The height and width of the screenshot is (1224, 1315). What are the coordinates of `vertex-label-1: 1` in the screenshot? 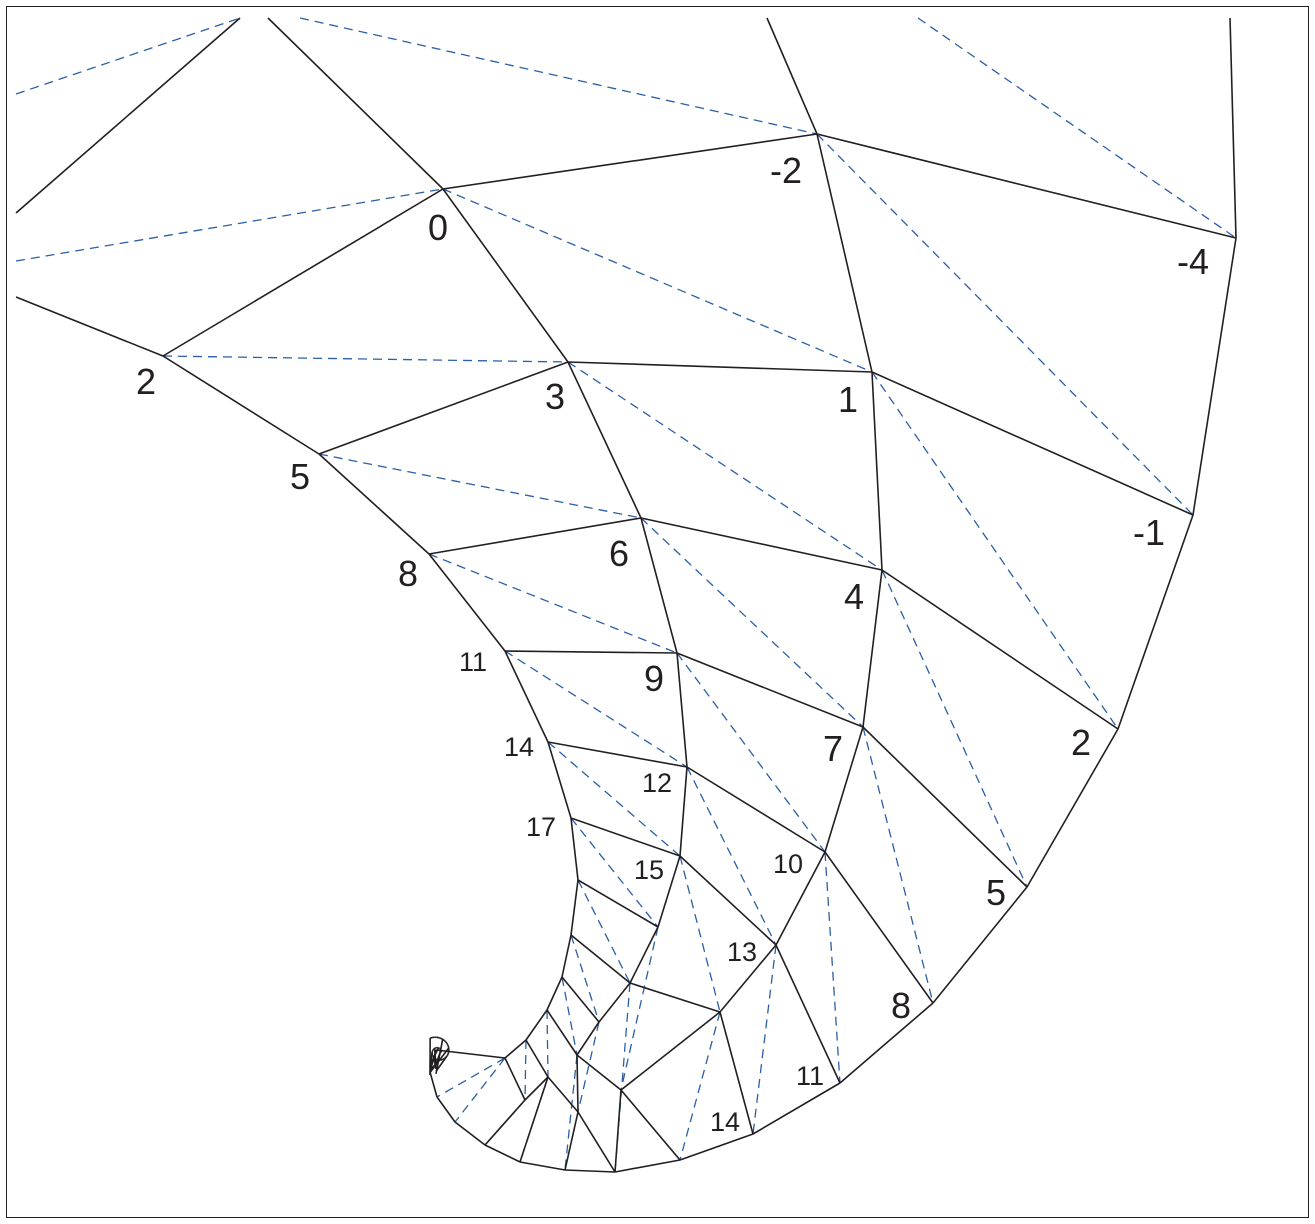 It's located at (848, 399).